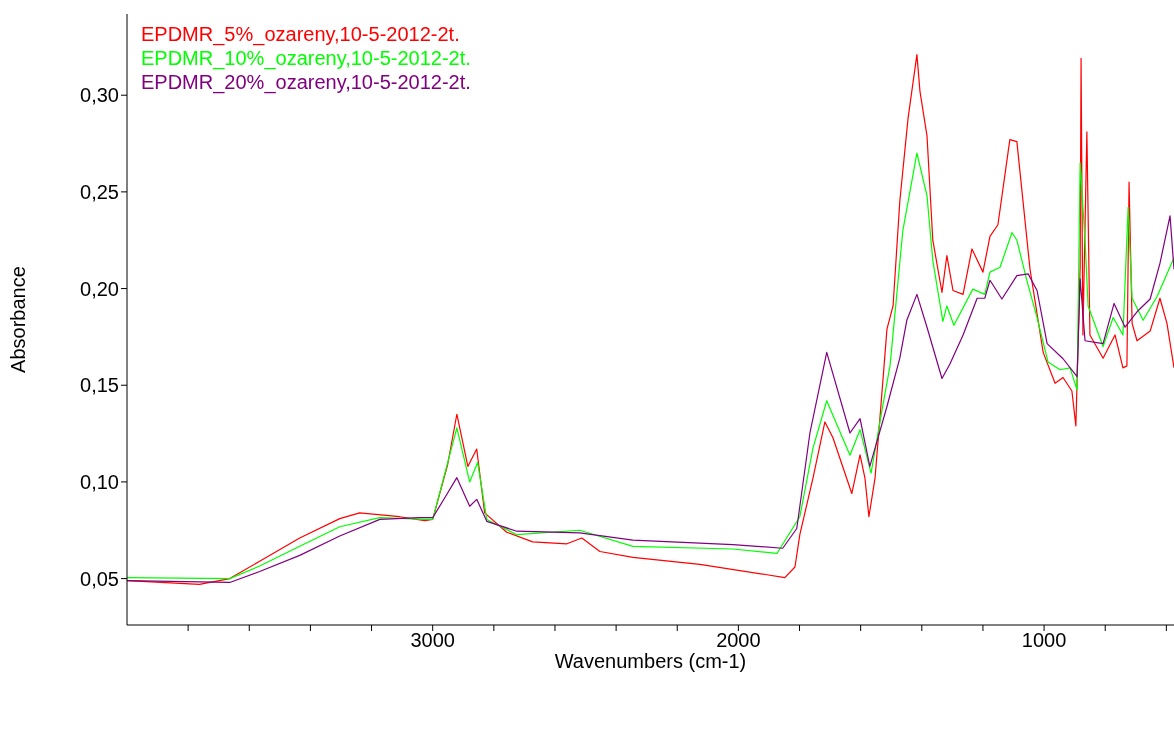  Describe the element at coordinates (306, 82) in the screenshot. I see `text: EPDMR_20%_ozareny,10-5-2012-2t.` at that location.